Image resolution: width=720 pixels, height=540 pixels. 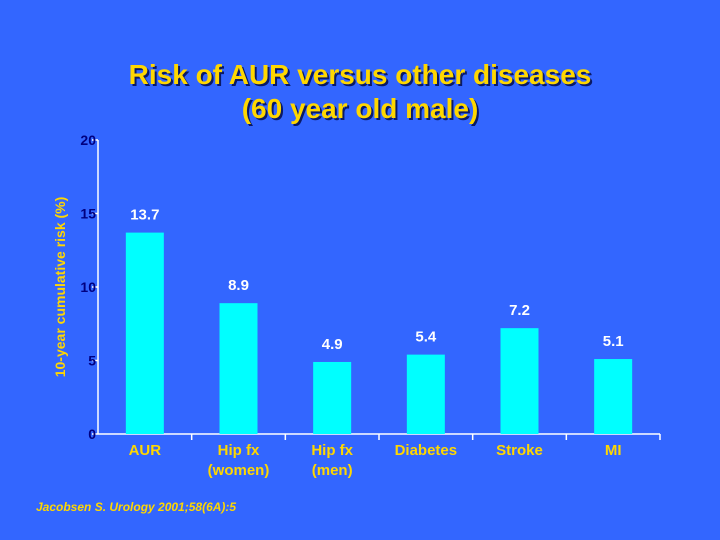 What do you see at coordinates (88, 287) in the screenshot?
I see `y-tick-label: 10` at bounding box center [88, 287].